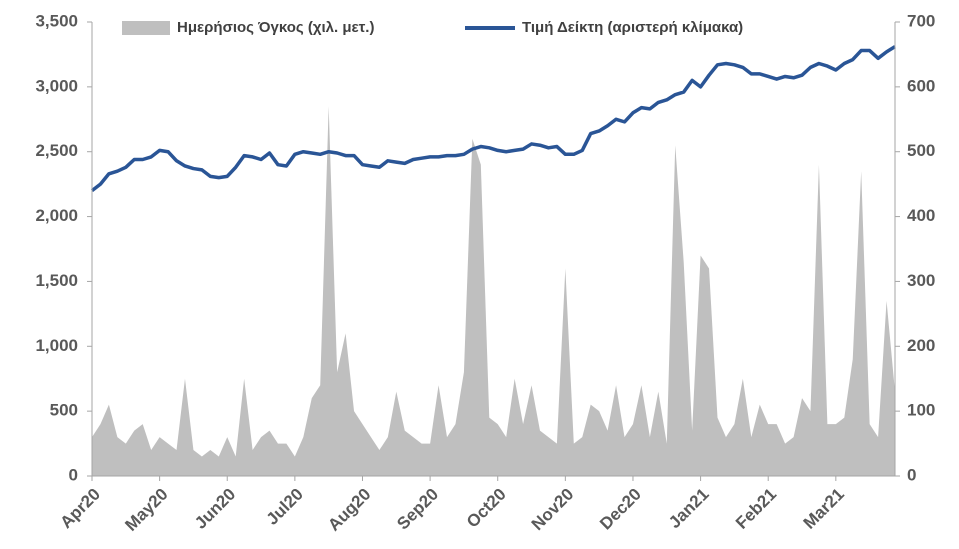 The image size is (959, 549). Describe the element at coordinates (56, 150) in the screenshot. I see `y-tick-label: 2,500` at that location.